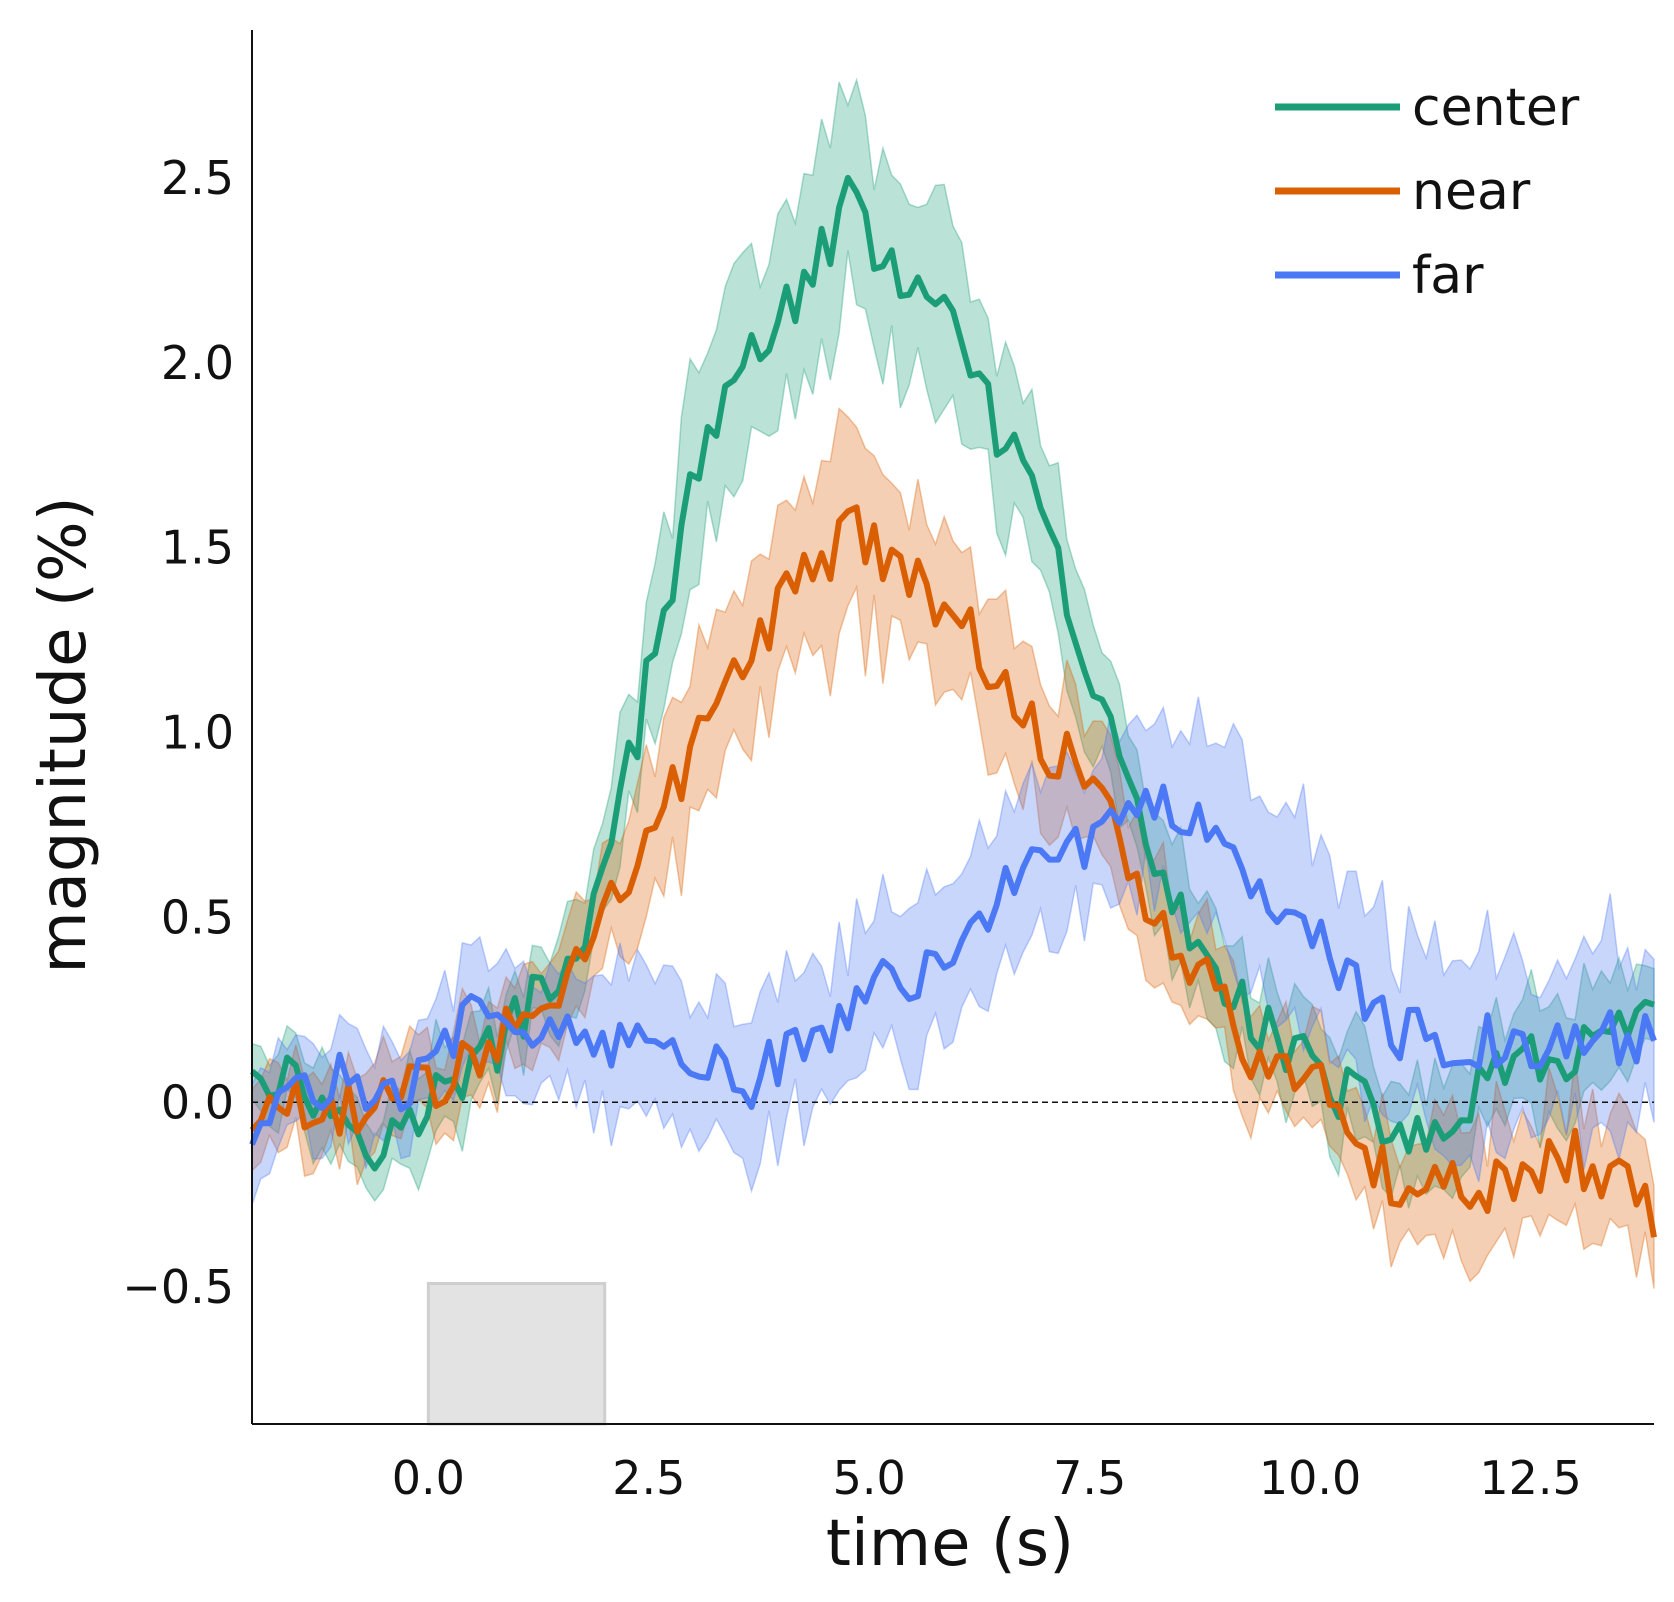  What do you see at coordinates (1448, 276) in the screenshot?
I see `legend-label-far: far` at bounding box center [1448, 276].